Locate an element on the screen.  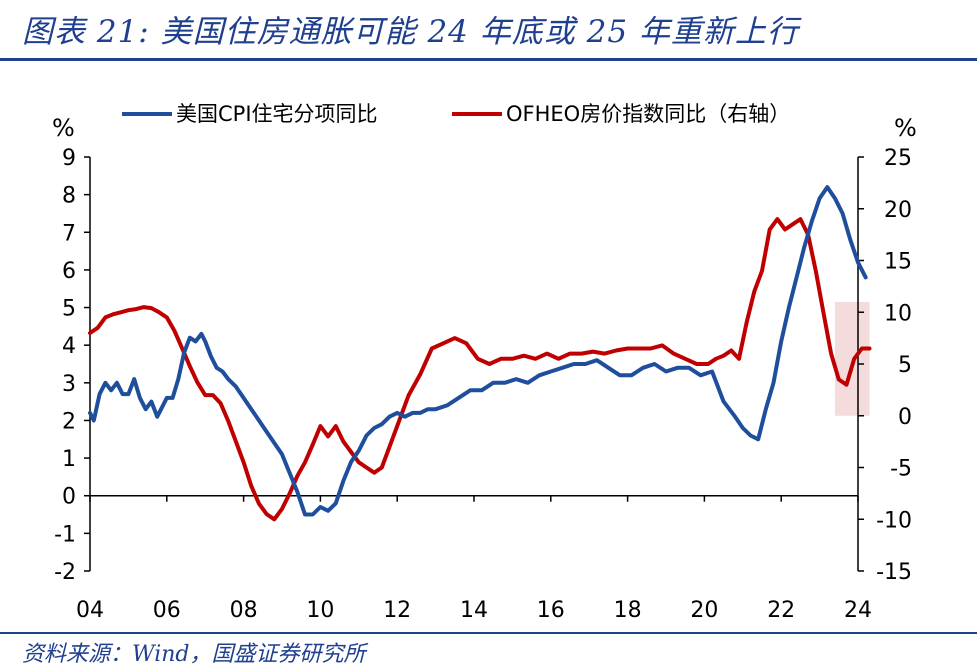
x-tick-label: 04 is located at coordinates (90, 610).